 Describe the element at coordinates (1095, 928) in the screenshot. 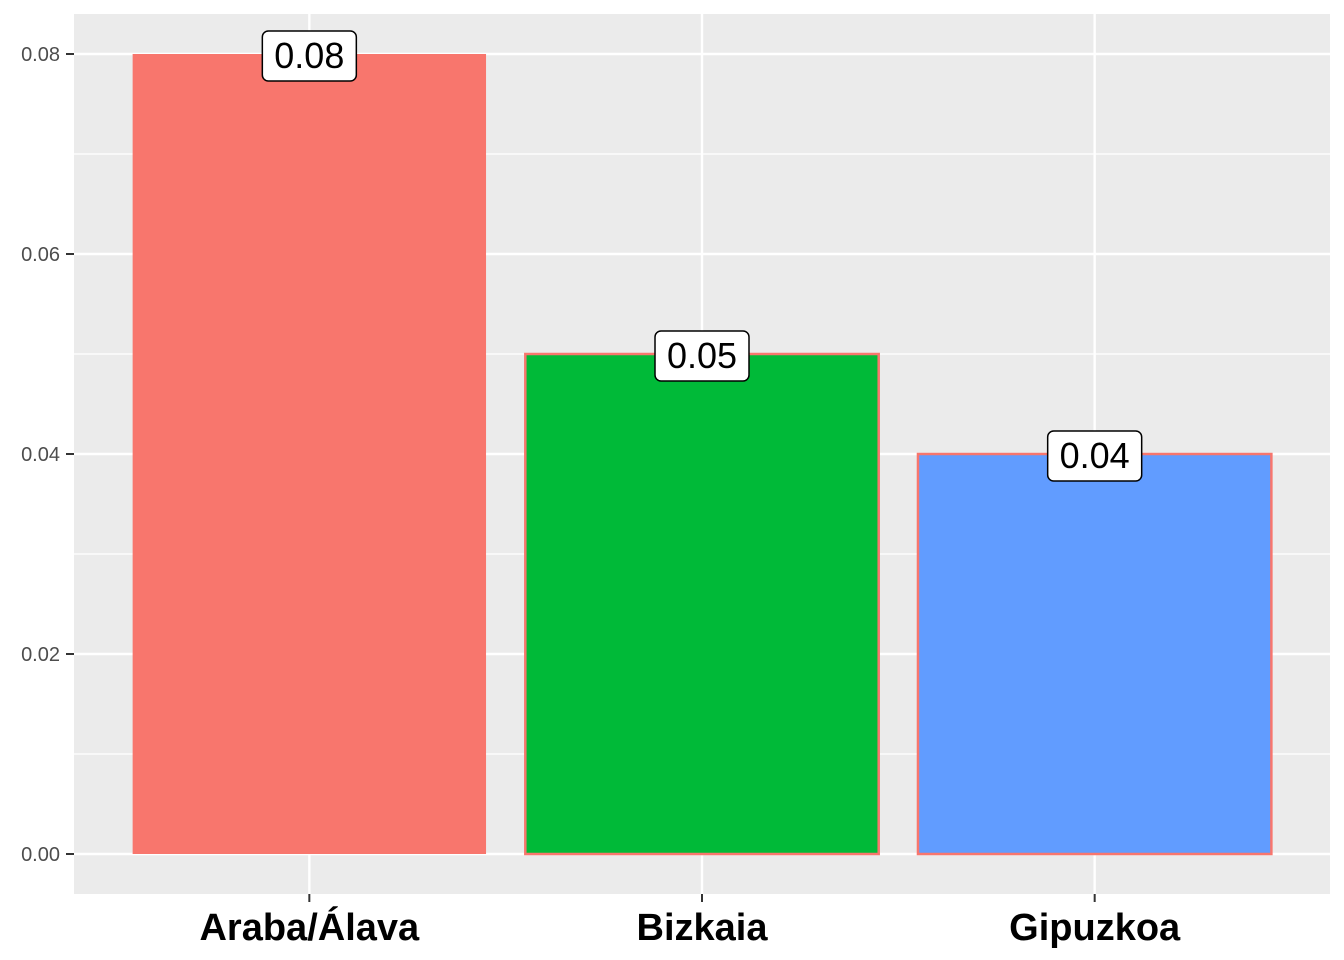

I see `x-tick-label: Gipuzkoa` at that location.